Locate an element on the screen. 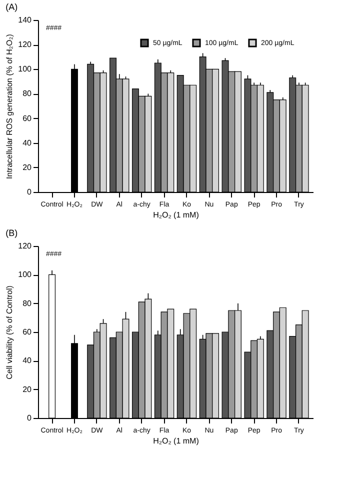 This screenshot has width=346, height=500. chart-title: (A) is located at coordinates (12, 7).